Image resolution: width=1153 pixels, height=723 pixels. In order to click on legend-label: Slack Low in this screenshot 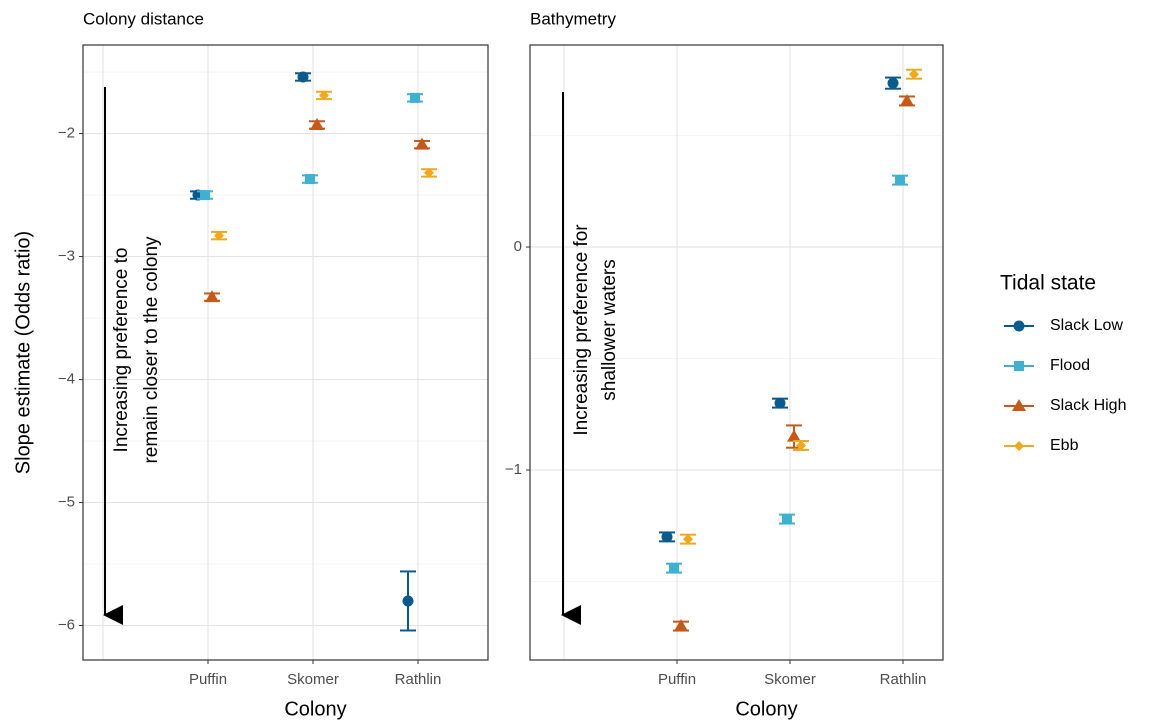, I will do `click(1086, 325)`.